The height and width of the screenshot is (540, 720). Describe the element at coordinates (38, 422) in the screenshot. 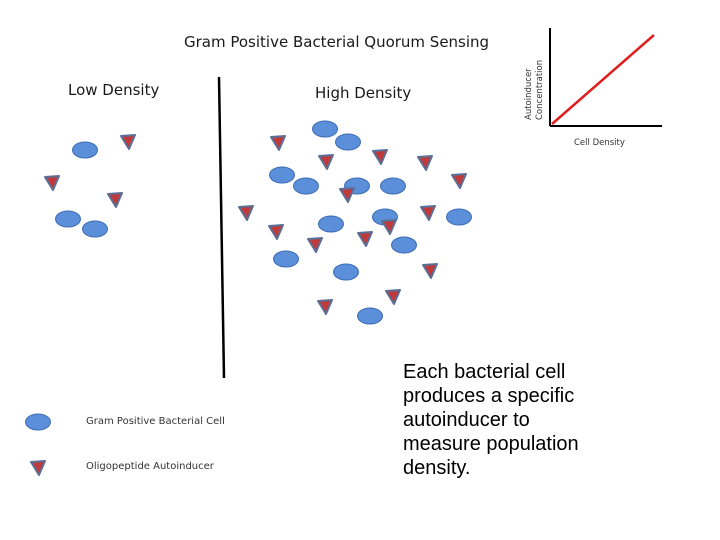

I see `legend-cell-icon` at that location.